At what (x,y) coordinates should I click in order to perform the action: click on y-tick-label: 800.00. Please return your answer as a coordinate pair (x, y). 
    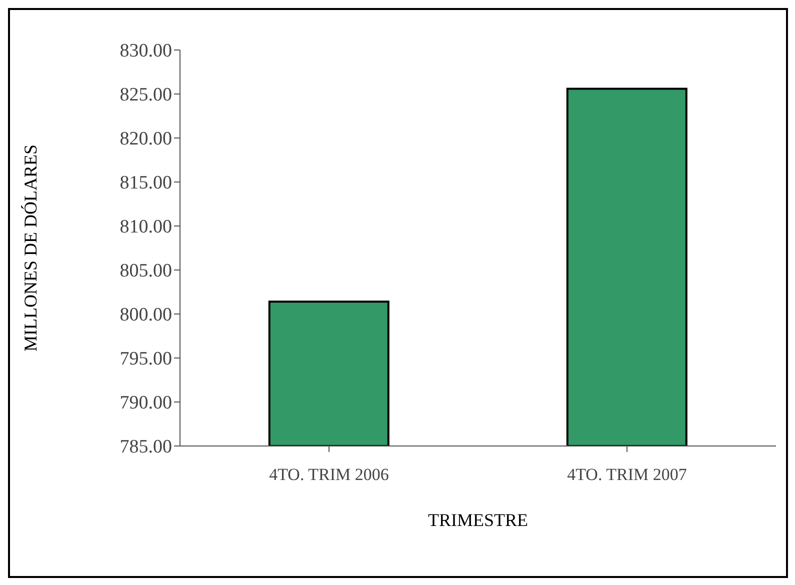
    Looking at the image, I should click on (146, 315).